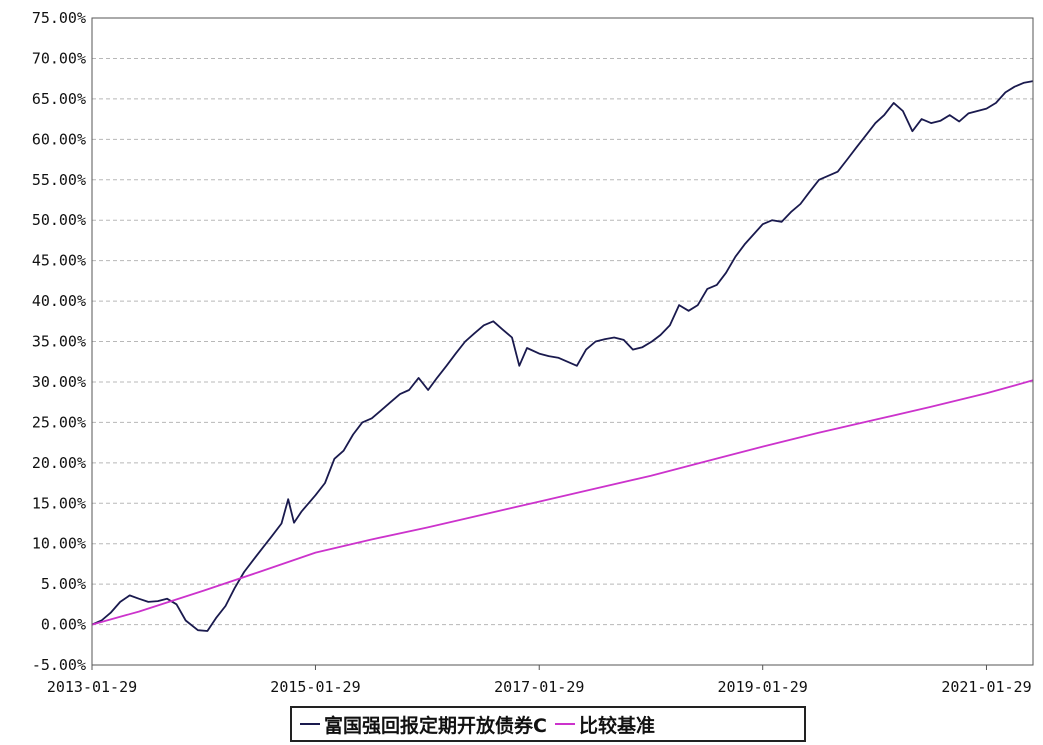 This screenshot has width=1043, height=745. What do you see at coordinates (59, 382) in the screenshot?
I see `y-tick-label: 30.00%` at bounding box center [59, 382].